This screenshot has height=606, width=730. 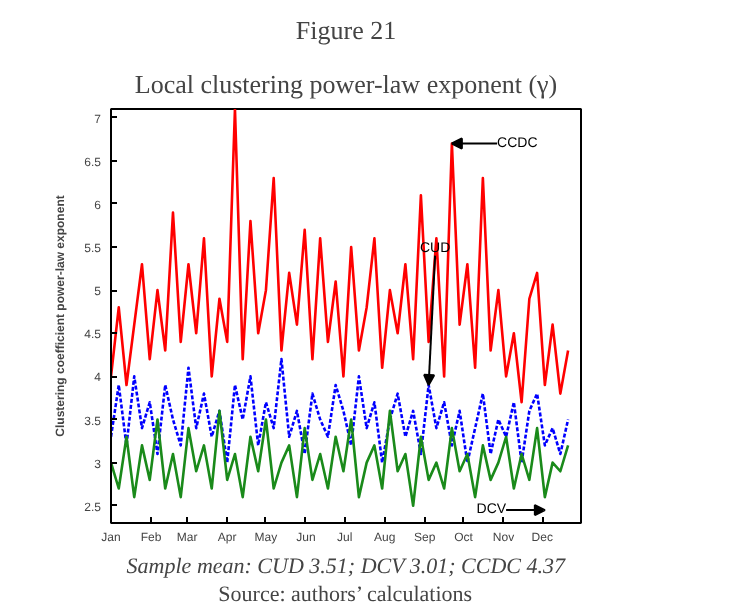 I want to click on line-series, so click(x=340, y=410).